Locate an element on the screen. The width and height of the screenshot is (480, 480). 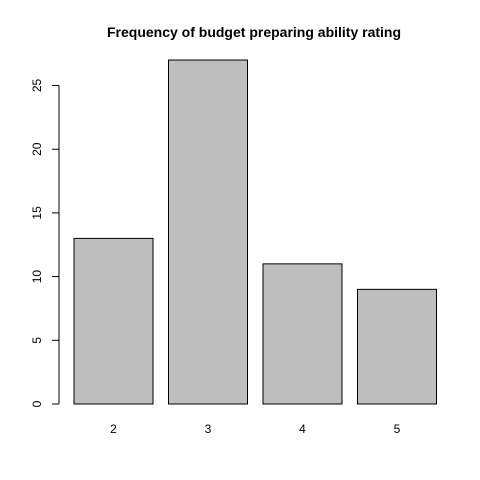
y-axis: 0 5 10 15 20 25 is located at coordinates (45, 243).